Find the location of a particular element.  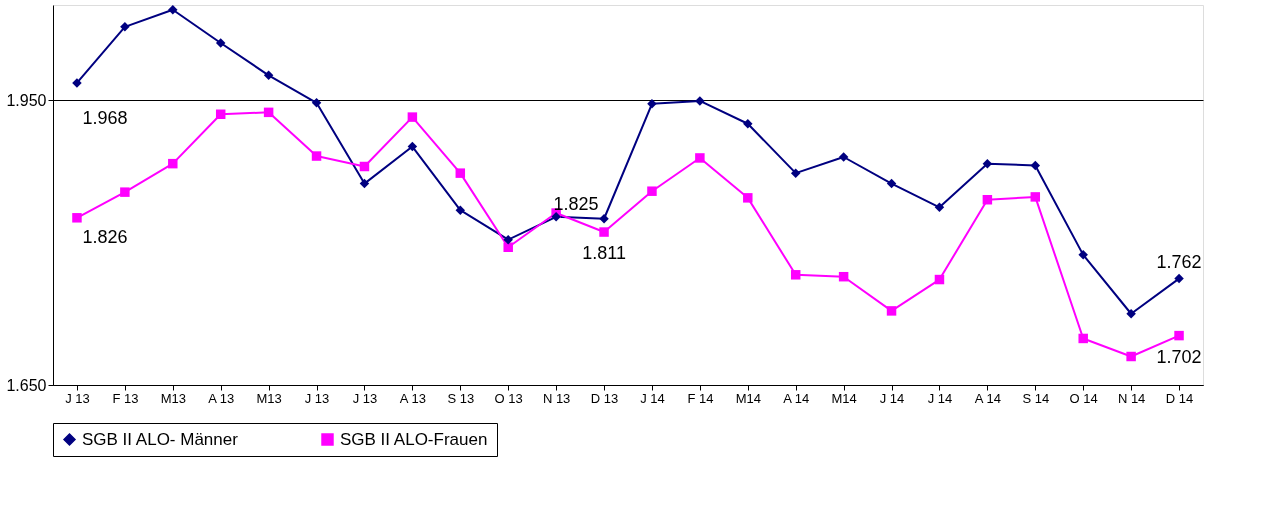

data-label: 1.811 is located at coordinates (604, 253).